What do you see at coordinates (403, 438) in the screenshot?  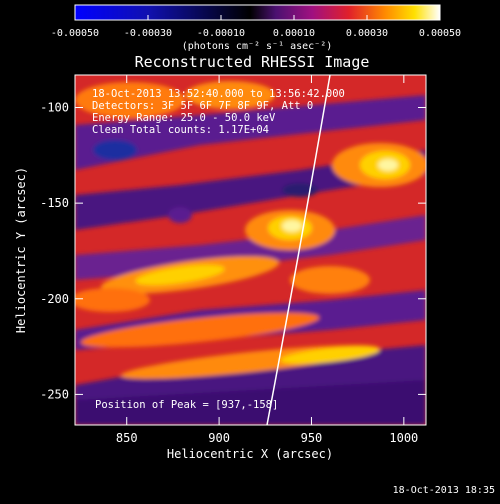 I see `x-tick-label: 1000` at bounding box center [403, 438].